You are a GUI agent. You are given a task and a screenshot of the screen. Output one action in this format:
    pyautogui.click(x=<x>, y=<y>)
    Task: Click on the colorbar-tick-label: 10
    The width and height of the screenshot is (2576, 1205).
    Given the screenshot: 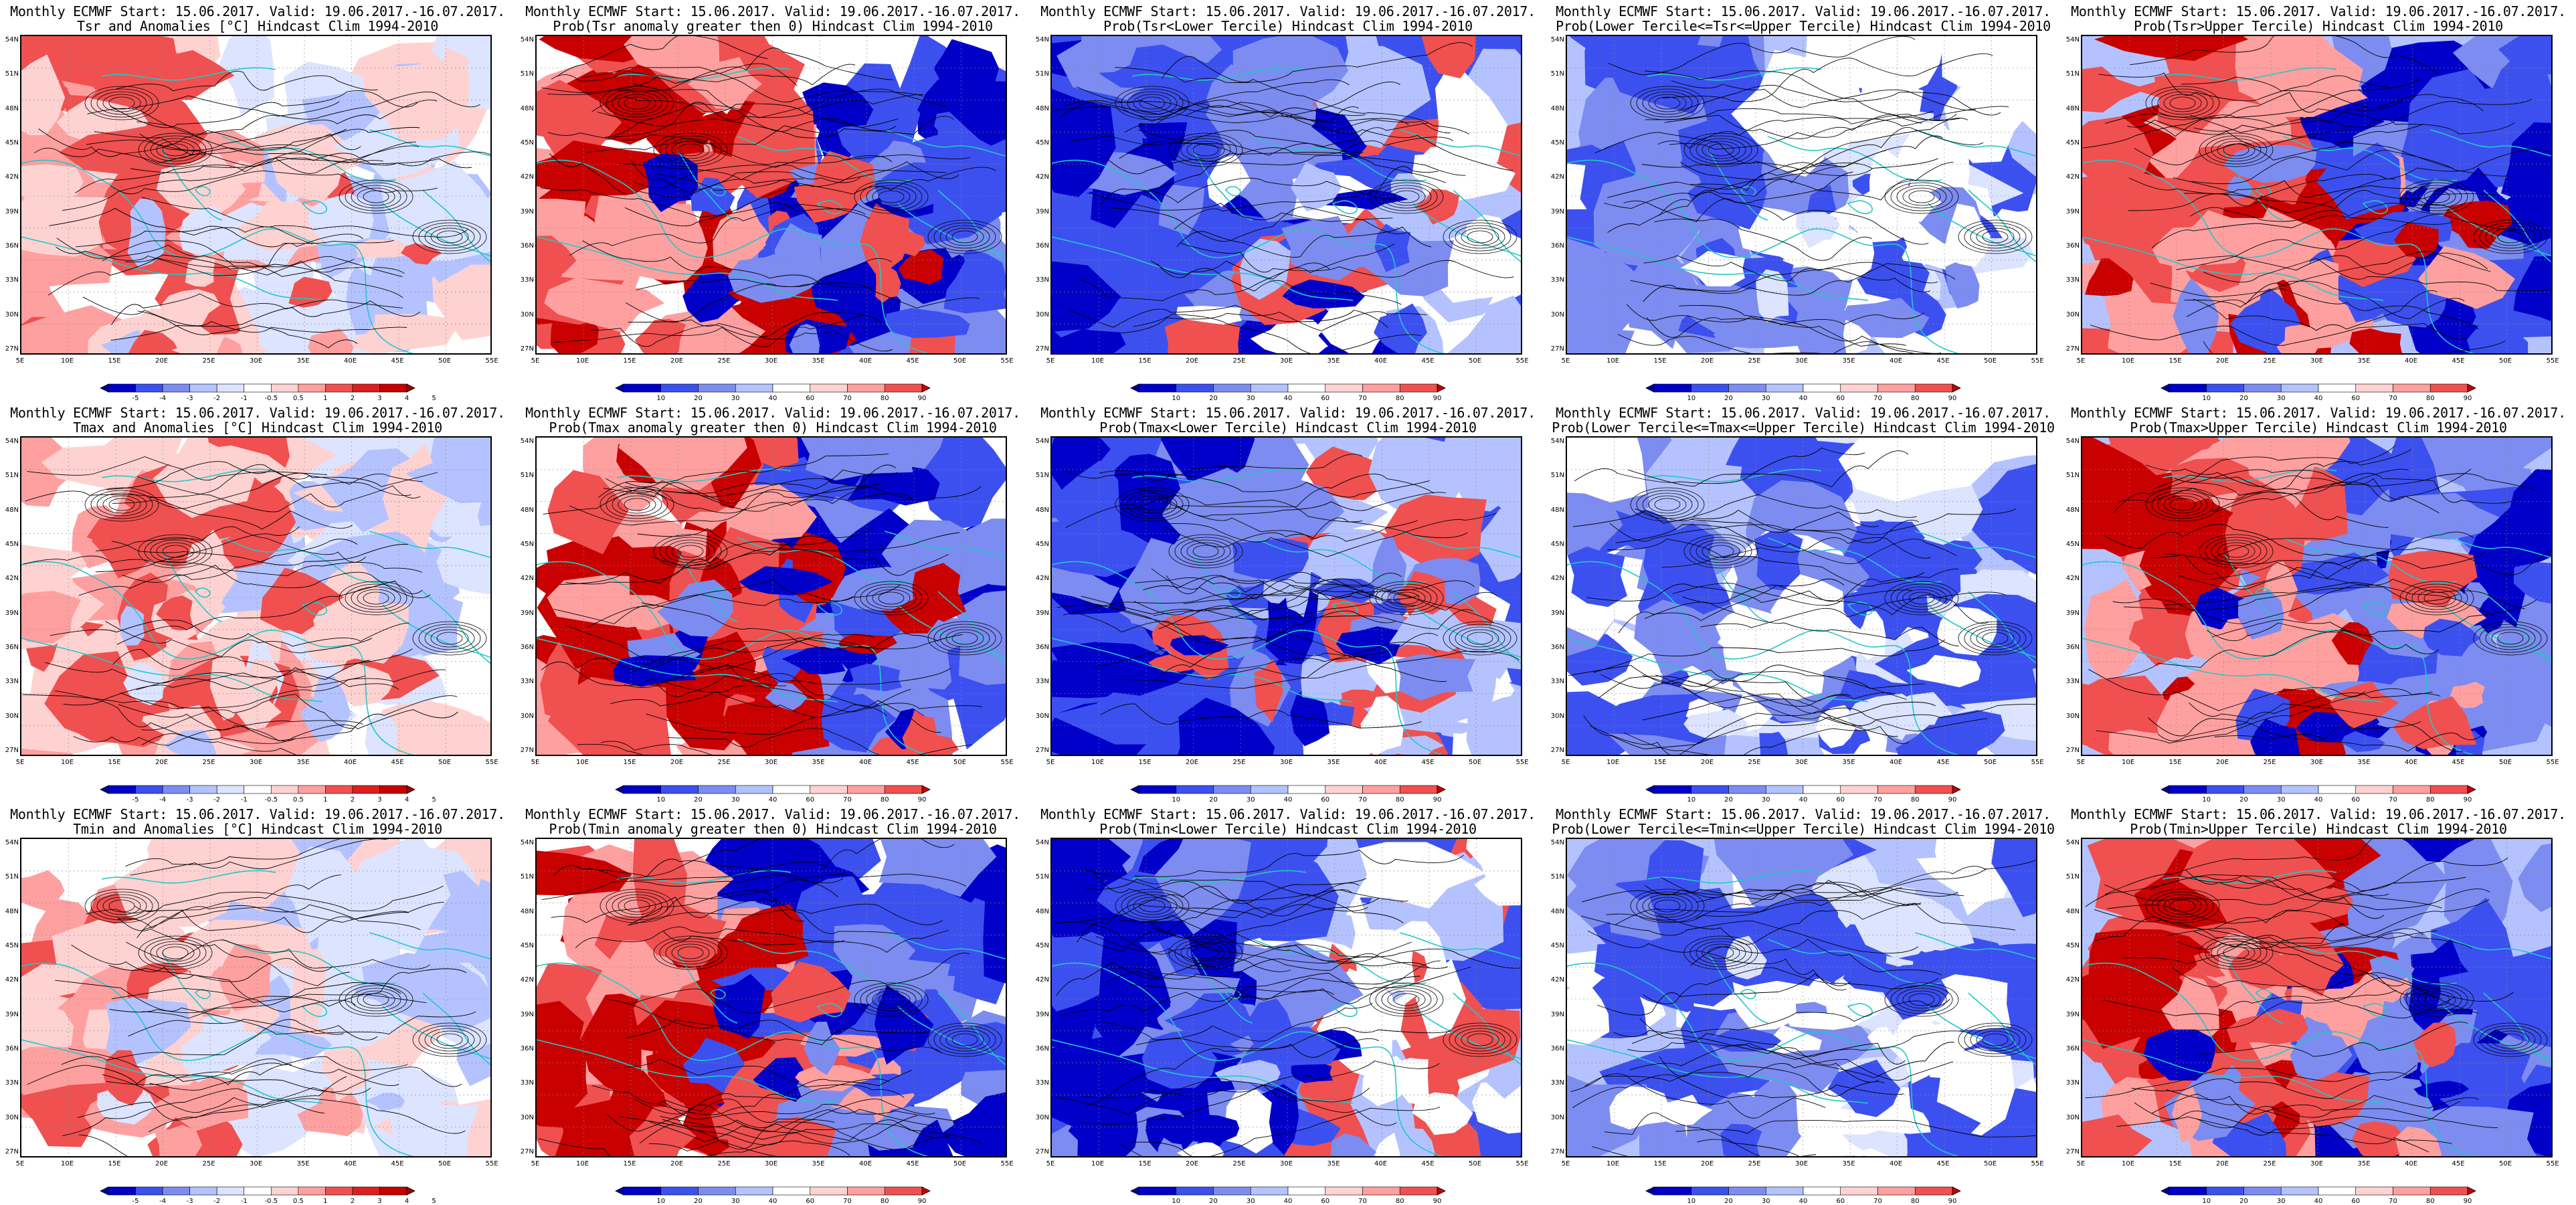 What is the action you would take?
    pyautogui.click(x=1176, y=398)
    